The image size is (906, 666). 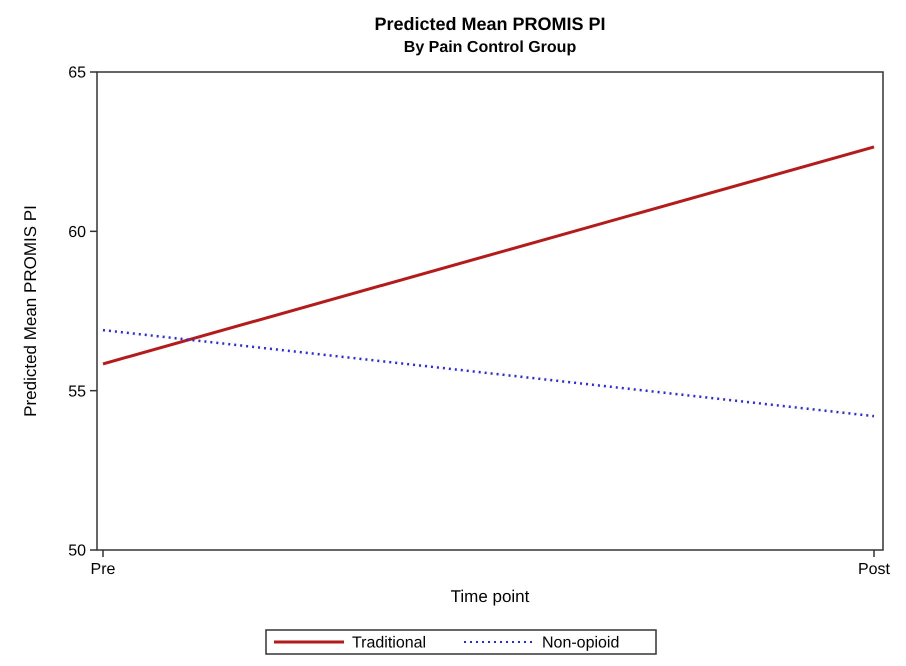 I want to click on x-tick-label: Post, so click(x=874, y=569).